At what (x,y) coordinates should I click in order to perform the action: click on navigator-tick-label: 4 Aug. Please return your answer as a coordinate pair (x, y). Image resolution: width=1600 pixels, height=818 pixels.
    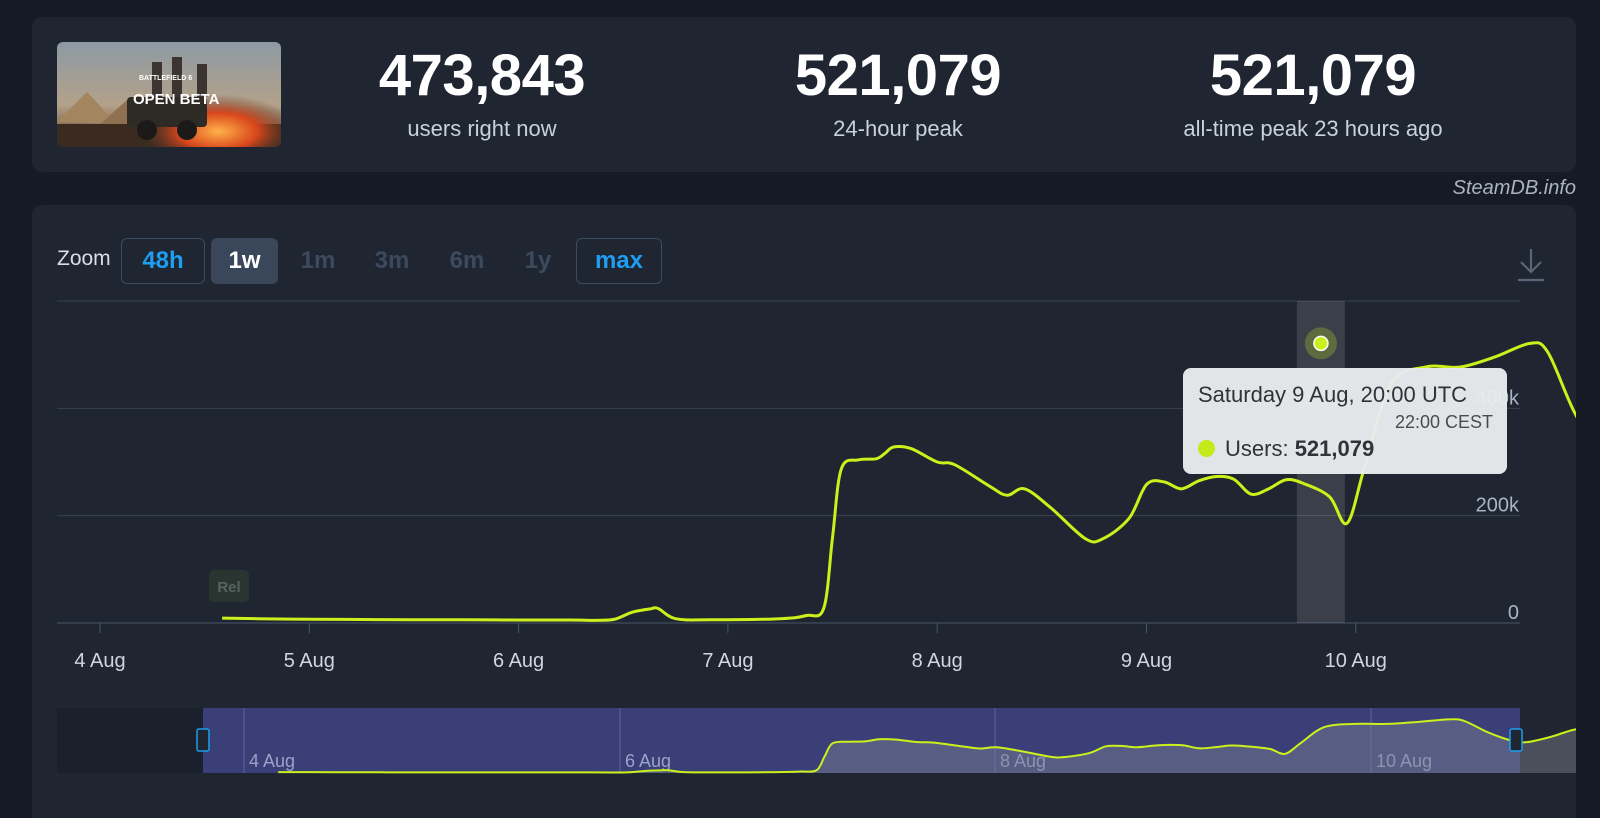
    Looking at the image, I should click on (272, 761).